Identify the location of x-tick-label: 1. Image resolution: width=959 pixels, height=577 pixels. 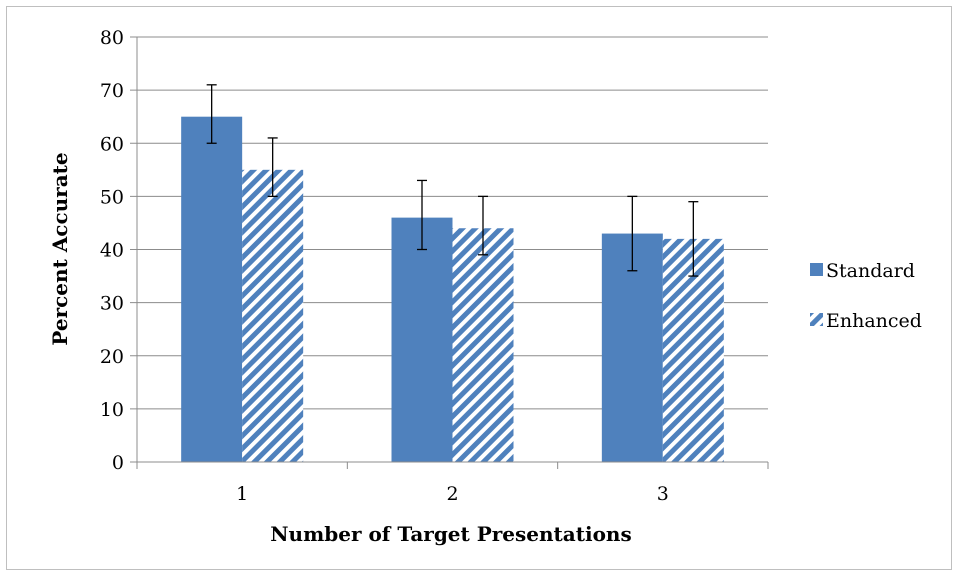
(242, 494).